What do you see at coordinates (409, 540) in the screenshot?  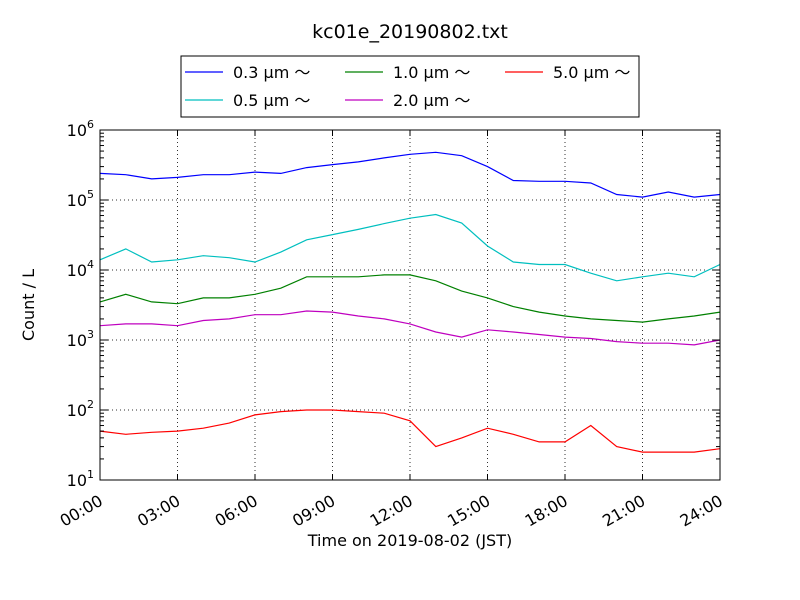 I see `x-axis-label: Time on 2019-08-02 (JST)` at bounding box center [409, 540].